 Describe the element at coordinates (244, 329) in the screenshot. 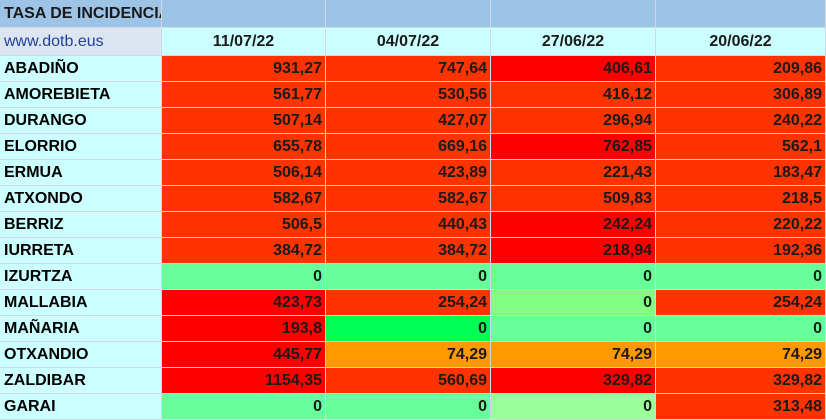

I see `value-cell: 193,8` at that location.